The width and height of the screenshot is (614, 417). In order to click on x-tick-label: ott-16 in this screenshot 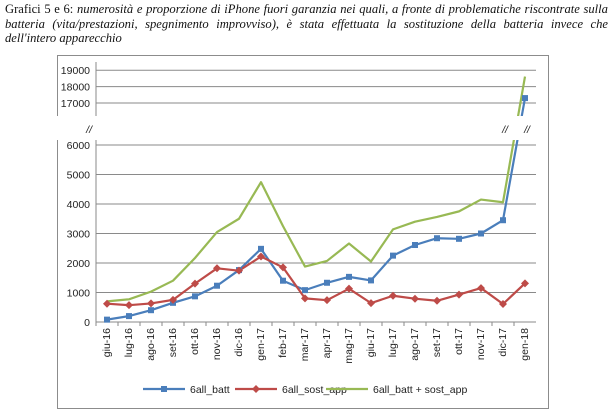, I will do `click(195, 341)`.